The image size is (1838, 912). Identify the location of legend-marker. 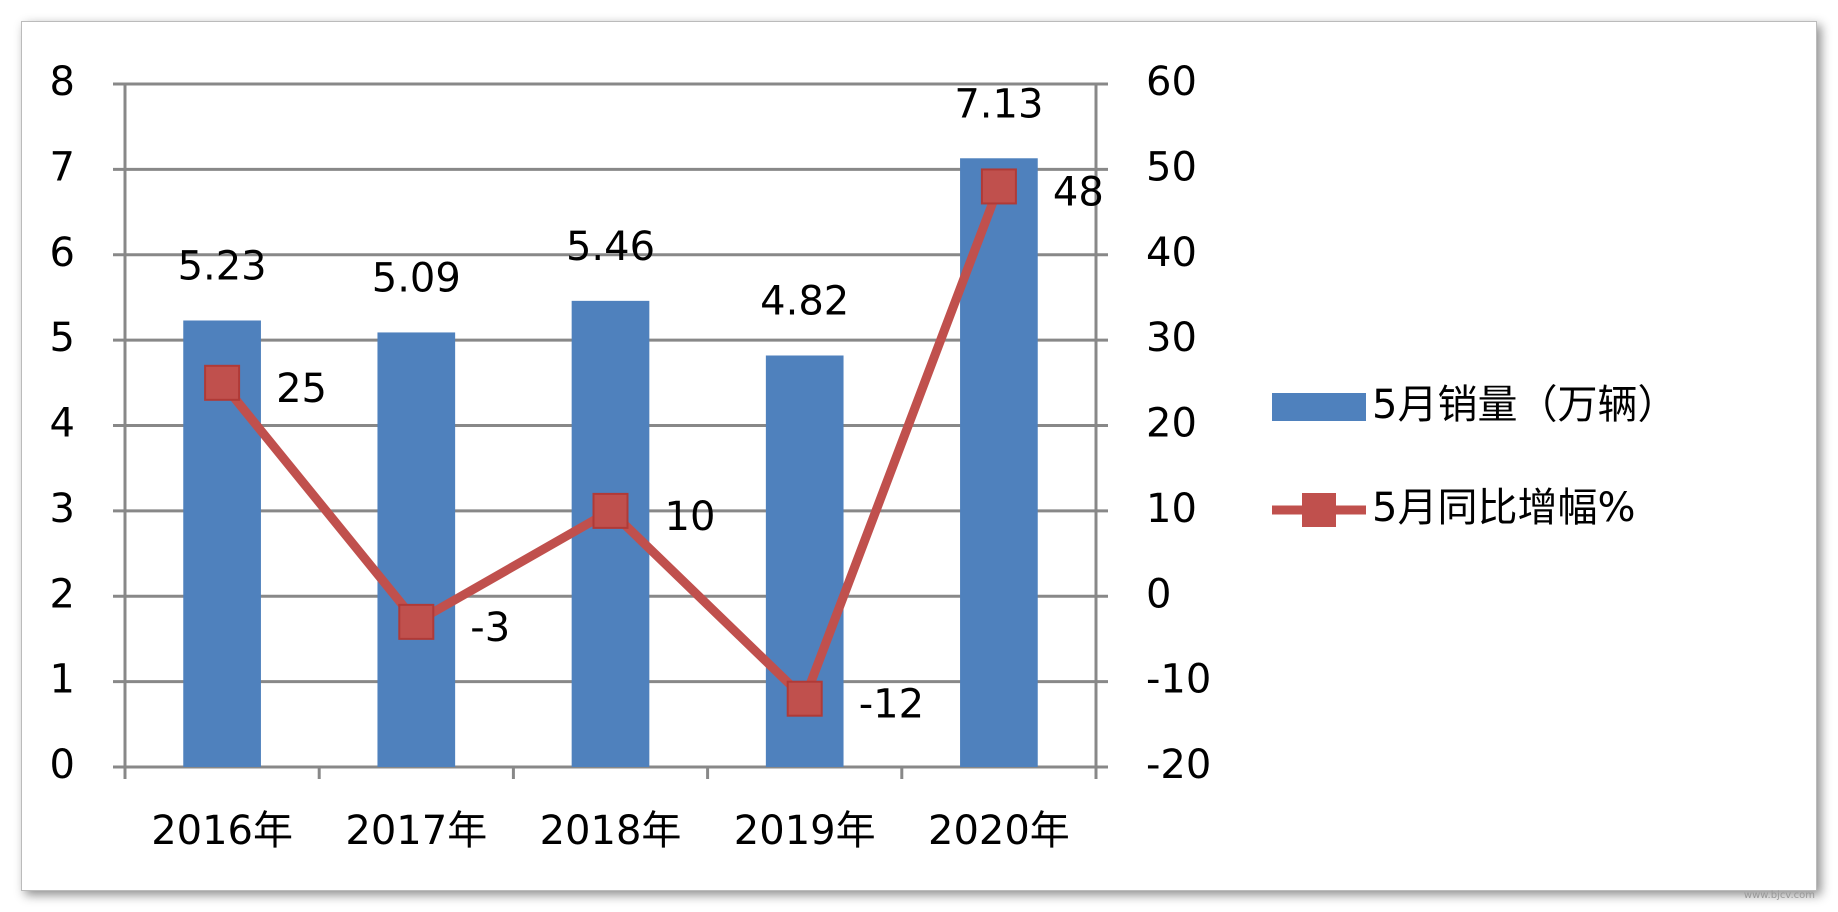
(1319, 510).